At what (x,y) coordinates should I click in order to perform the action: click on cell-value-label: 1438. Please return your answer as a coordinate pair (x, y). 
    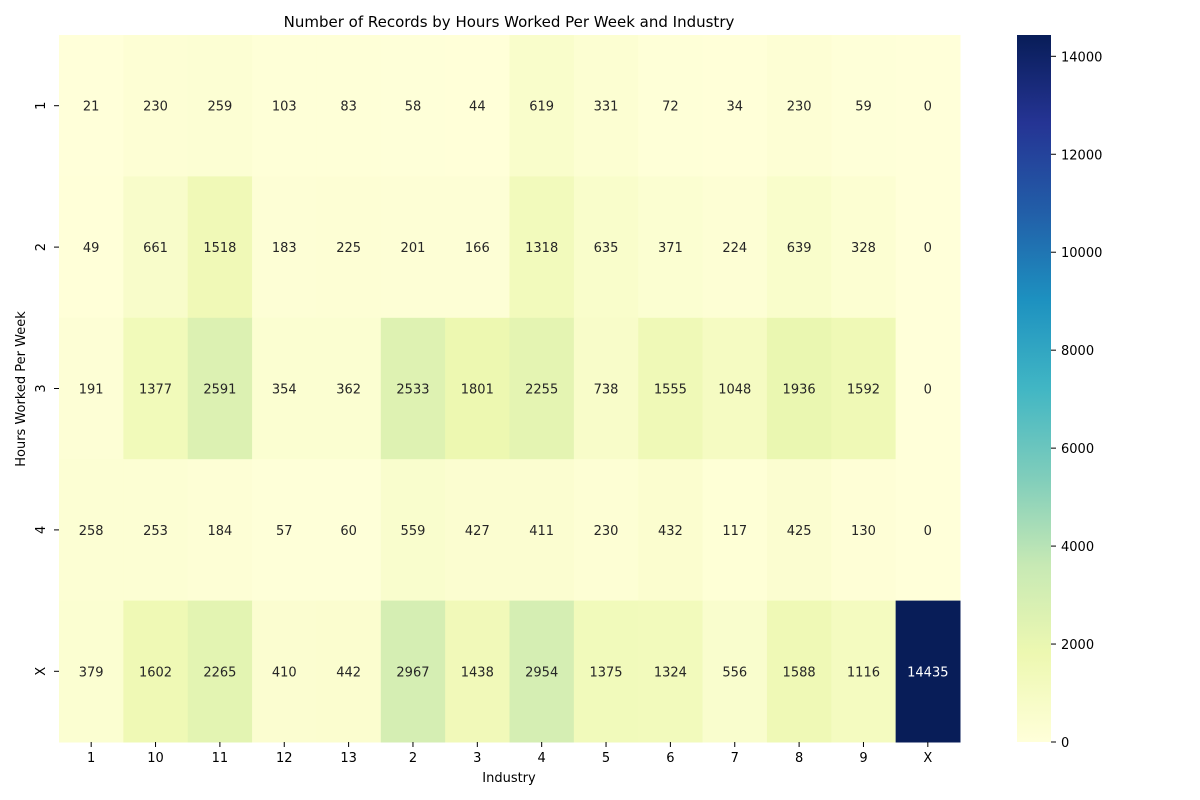
    Looking at the image, I should click on (477, 672).